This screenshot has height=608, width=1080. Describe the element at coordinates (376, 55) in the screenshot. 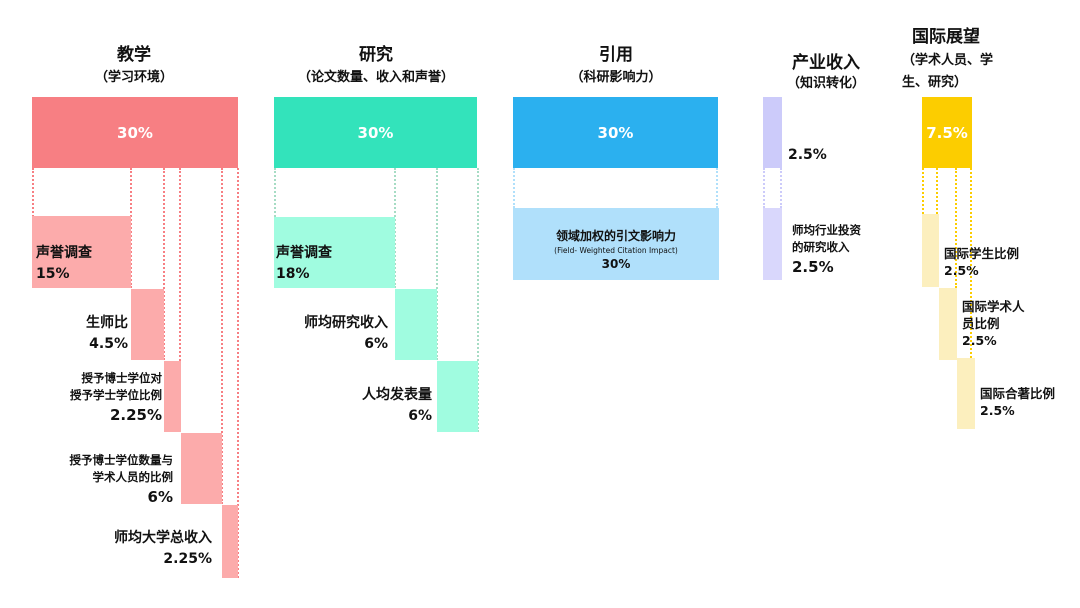

I see `research-title: 研究` at that location.